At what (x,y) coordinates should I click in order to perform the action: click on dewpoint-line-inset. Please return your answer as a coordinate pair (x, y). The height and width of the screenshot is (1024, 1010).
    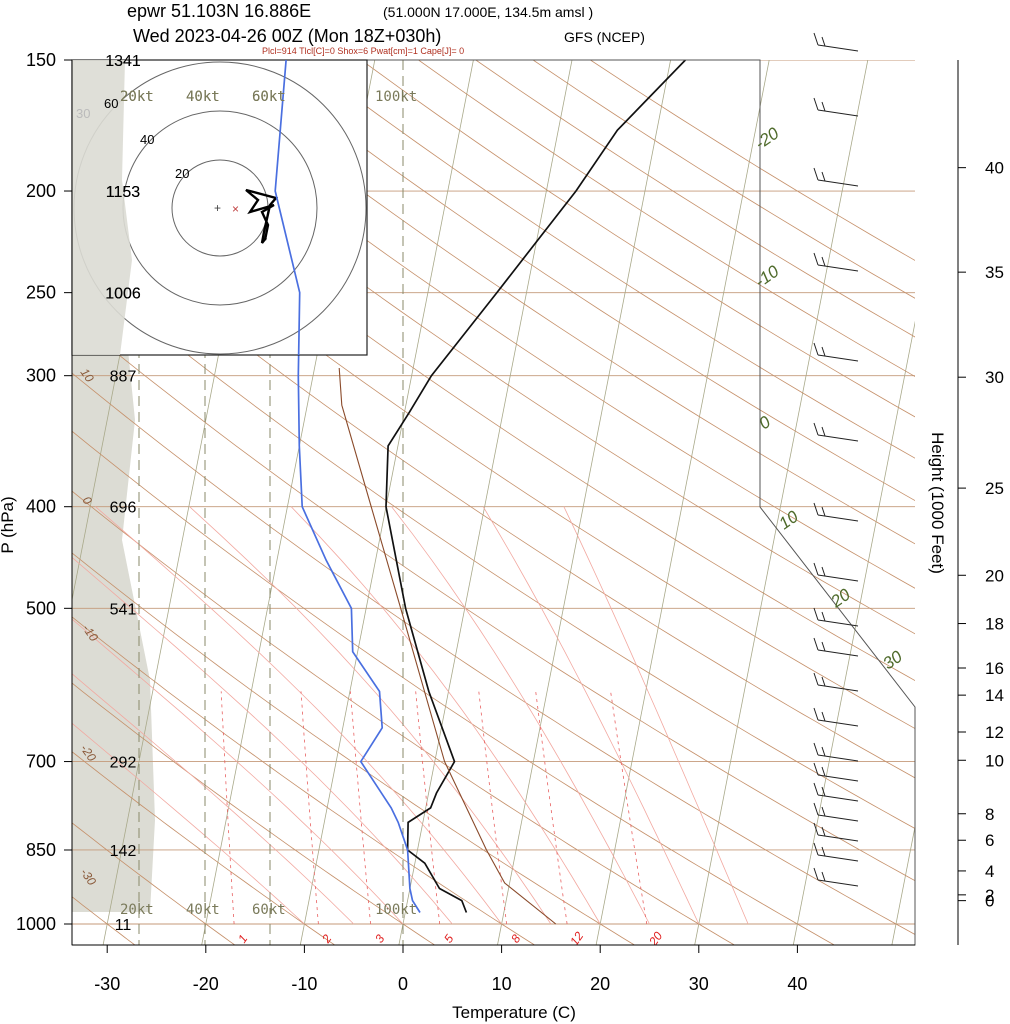
    Looking at the image, I should click on (287, 207).